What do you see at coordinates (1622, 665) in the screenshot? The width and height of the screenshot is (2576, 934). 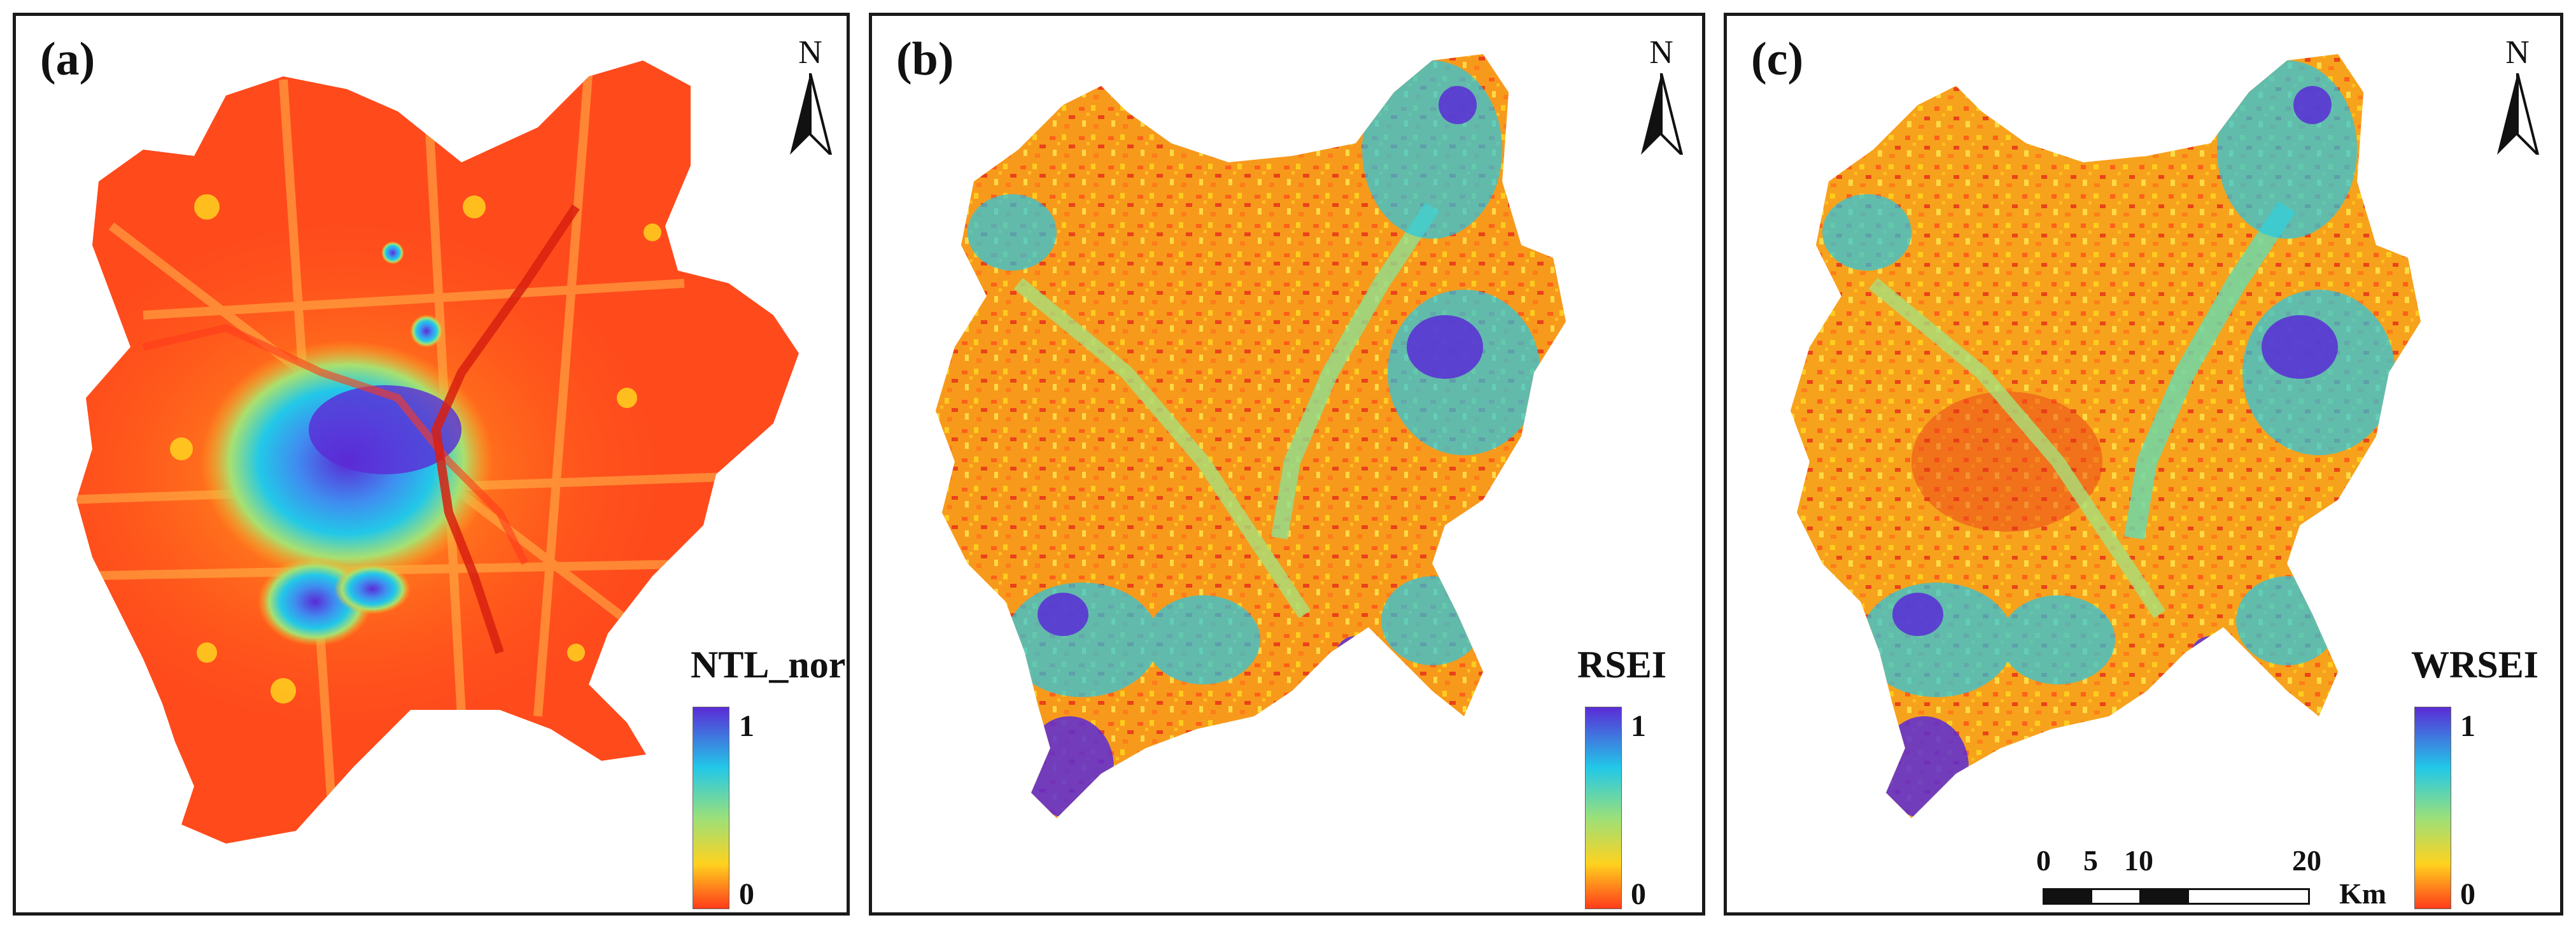 I see `legend-title: RSEI` at bounding box center [1622, 665].